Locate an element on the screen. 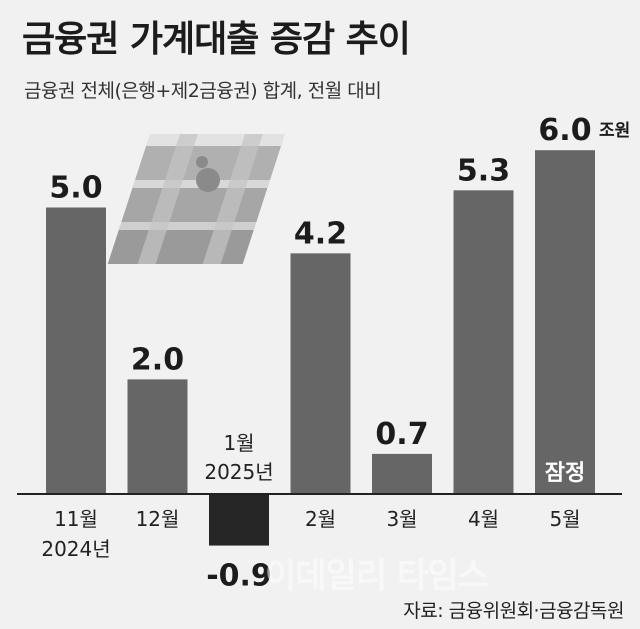 Image resolution: width=640 pixels, height=629 pixels. category-label: 3월 is located at coordinates (401, 519).